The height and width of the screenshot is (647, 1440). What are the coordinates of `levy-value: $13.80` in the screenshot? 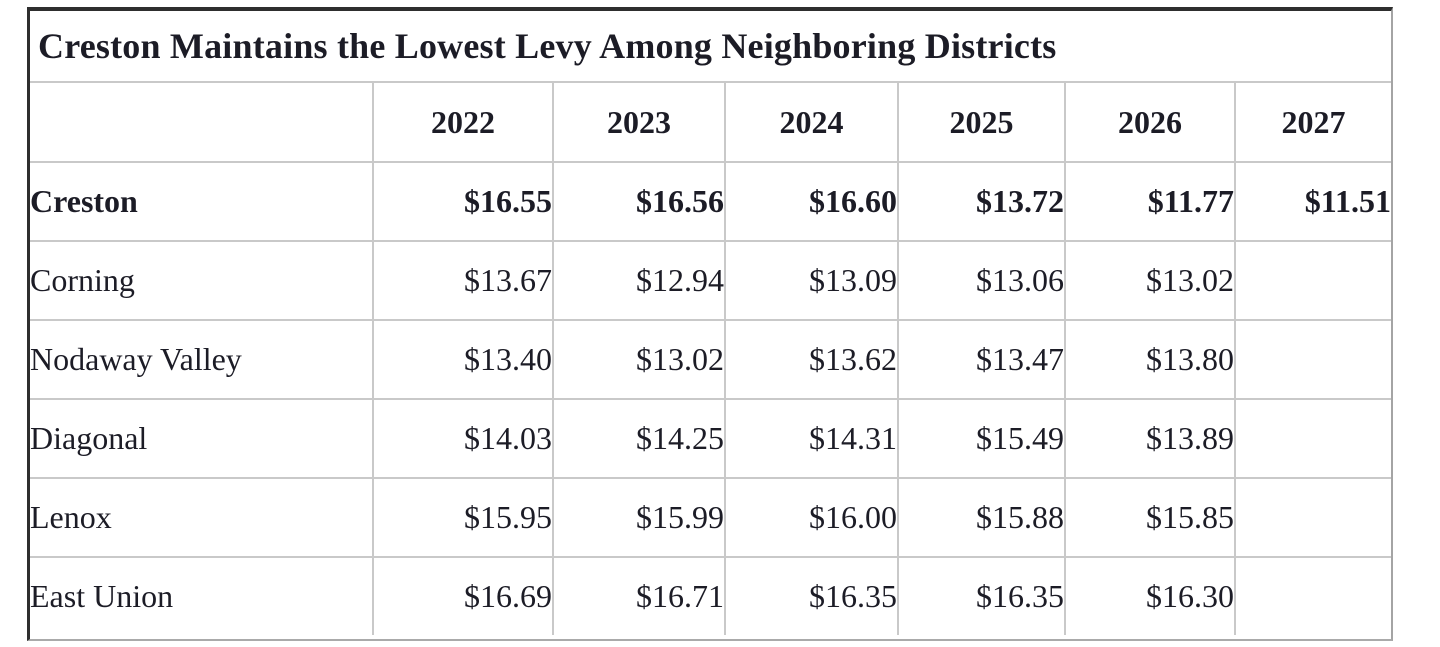 It's located at (1150, 359).